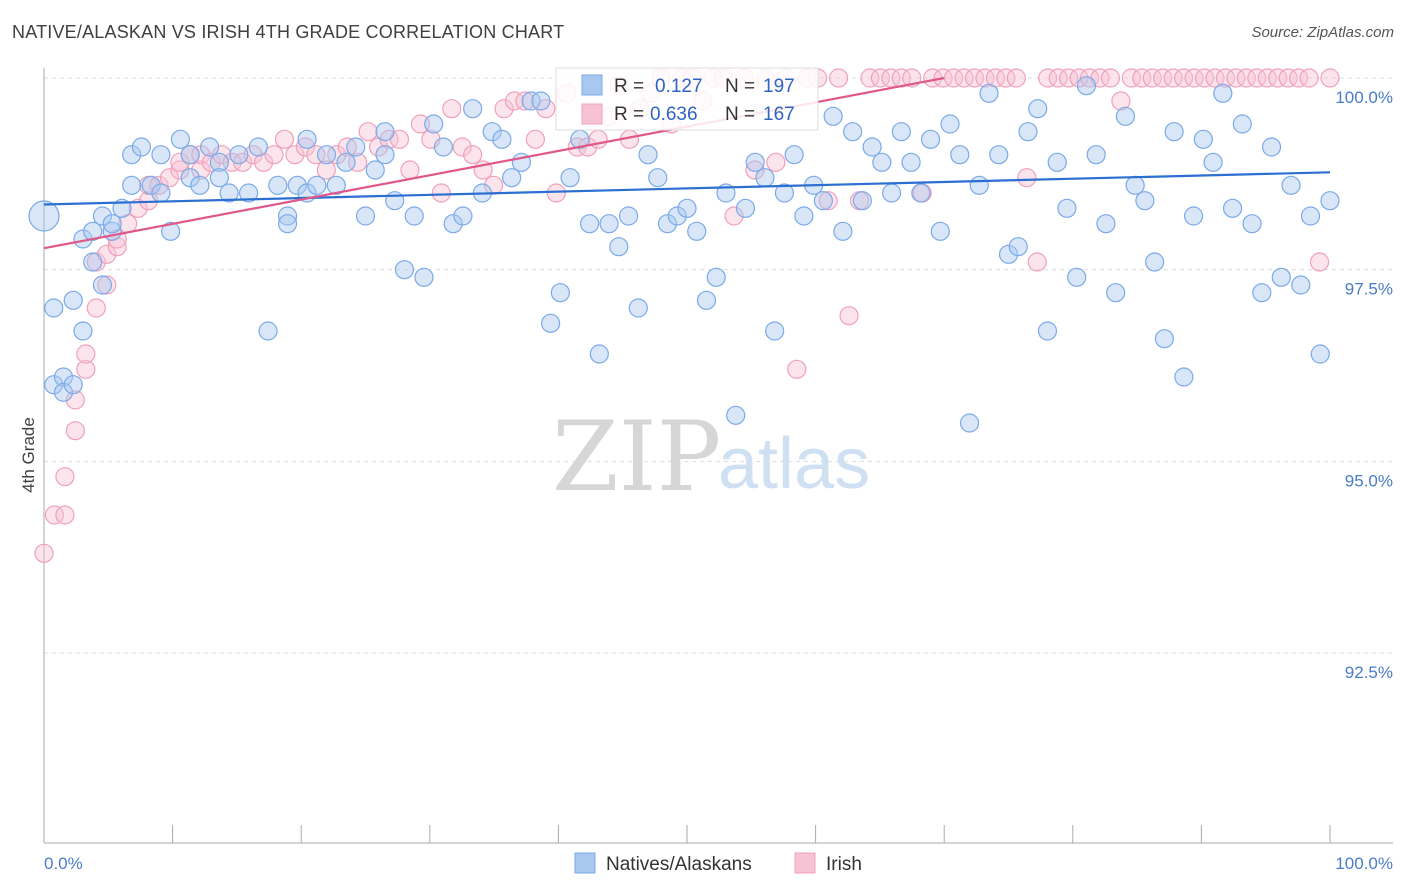  I want to click on source-credit: Source: ZipAtlas.com, so click(1322, 32).